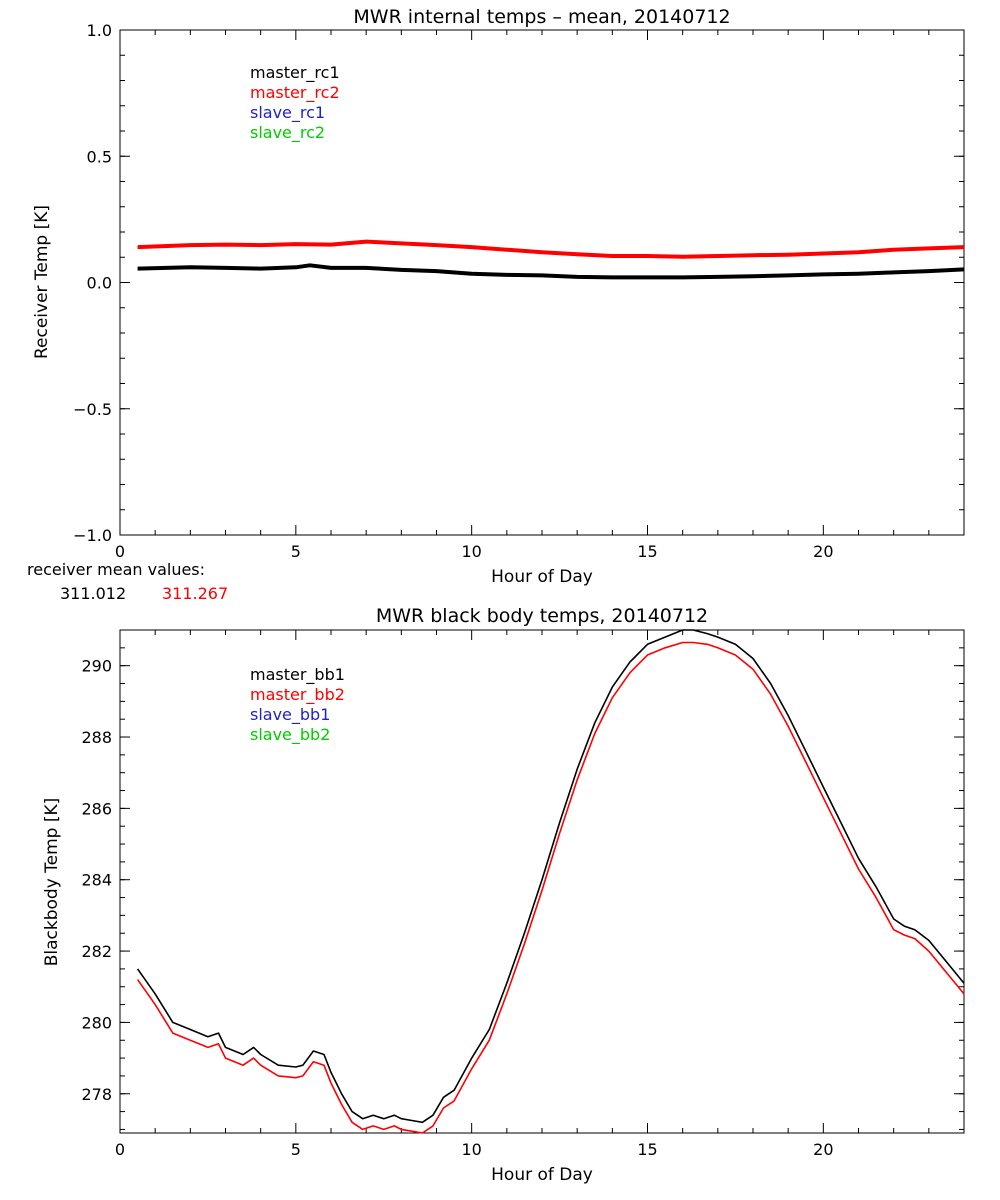 This screenshot has width=1000, height=1200. I want to click on y-tick-label: −0.5, so click(92, 409).